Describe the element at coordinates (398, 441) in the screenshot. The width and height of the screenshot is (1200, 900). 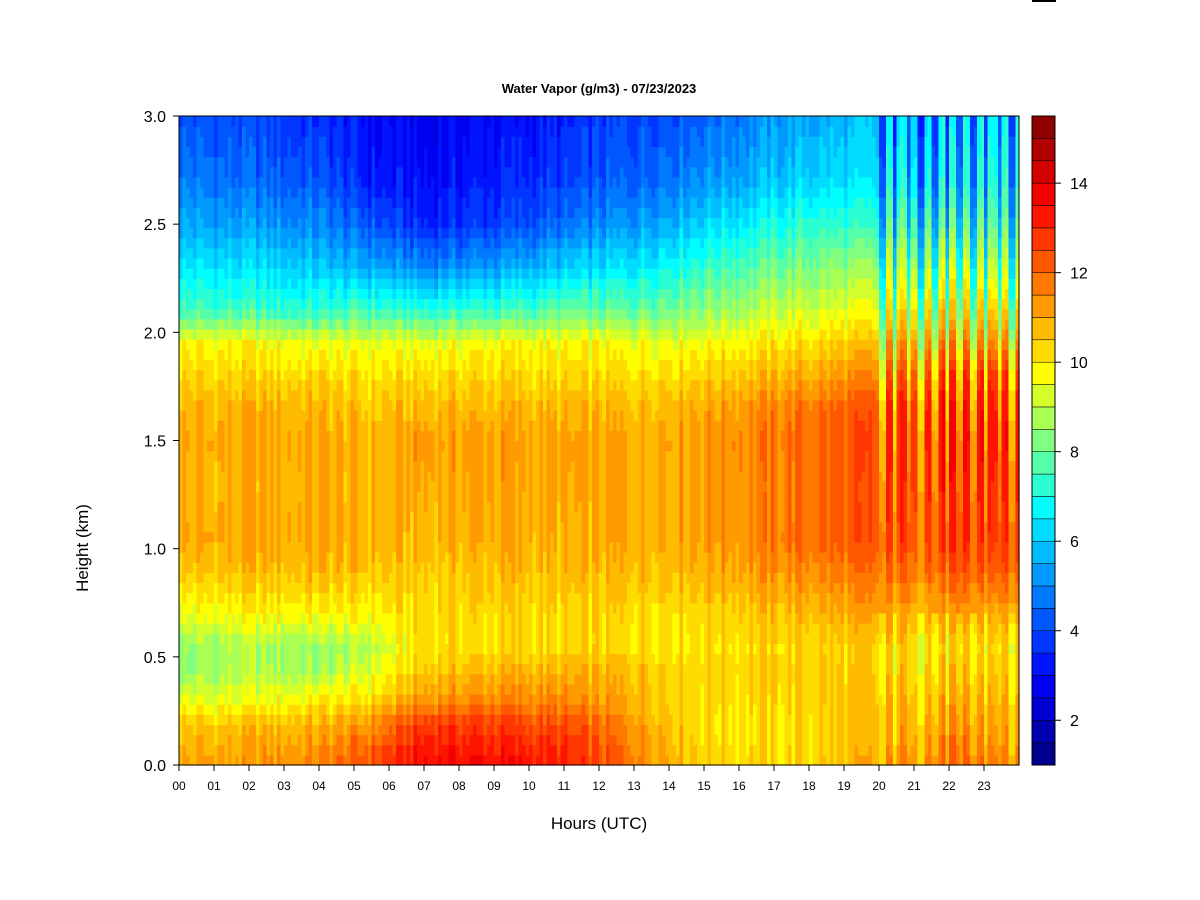
I see `heatmap-column` at that location.